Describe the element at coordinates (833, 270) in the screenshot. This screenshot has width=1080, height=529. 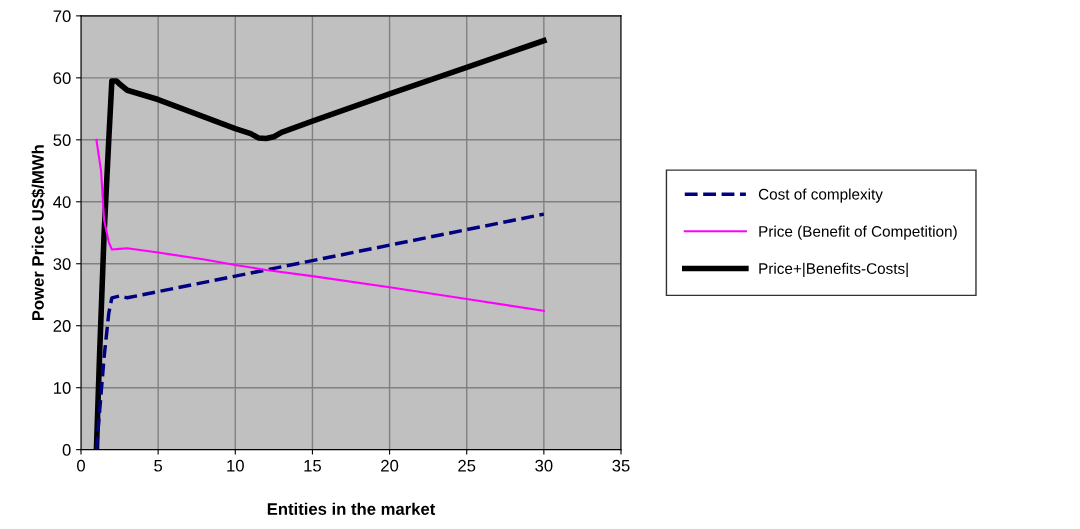
I see `legend-label: Price+|Benefits-Costs|` at that location.